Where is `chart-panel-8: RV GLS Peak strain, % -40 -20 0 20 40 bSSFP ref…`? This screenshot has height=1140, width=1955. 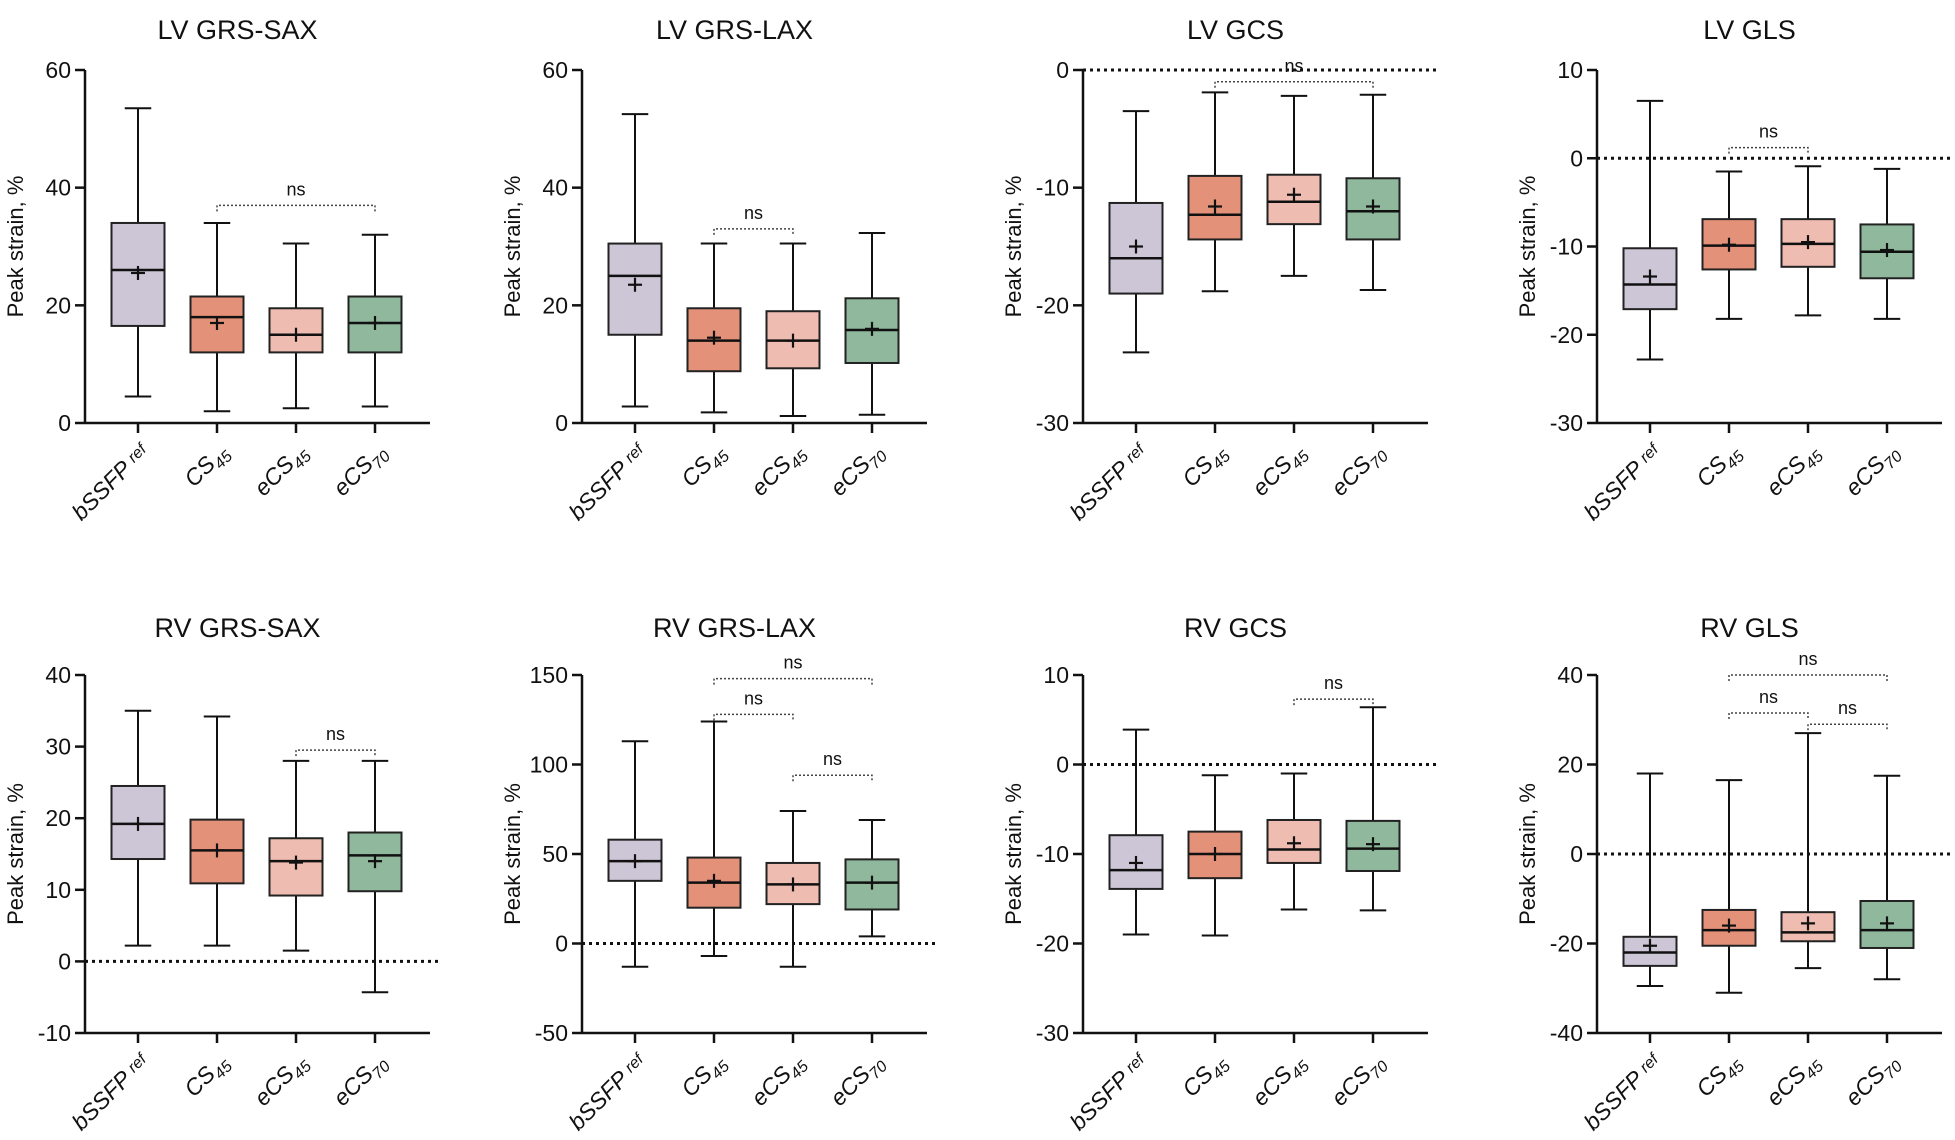
chart-panel-8: RV GLS Peak strain, % -40 -20 0 20 40 bSSFP ref… is located at coordinates (1733, 874).